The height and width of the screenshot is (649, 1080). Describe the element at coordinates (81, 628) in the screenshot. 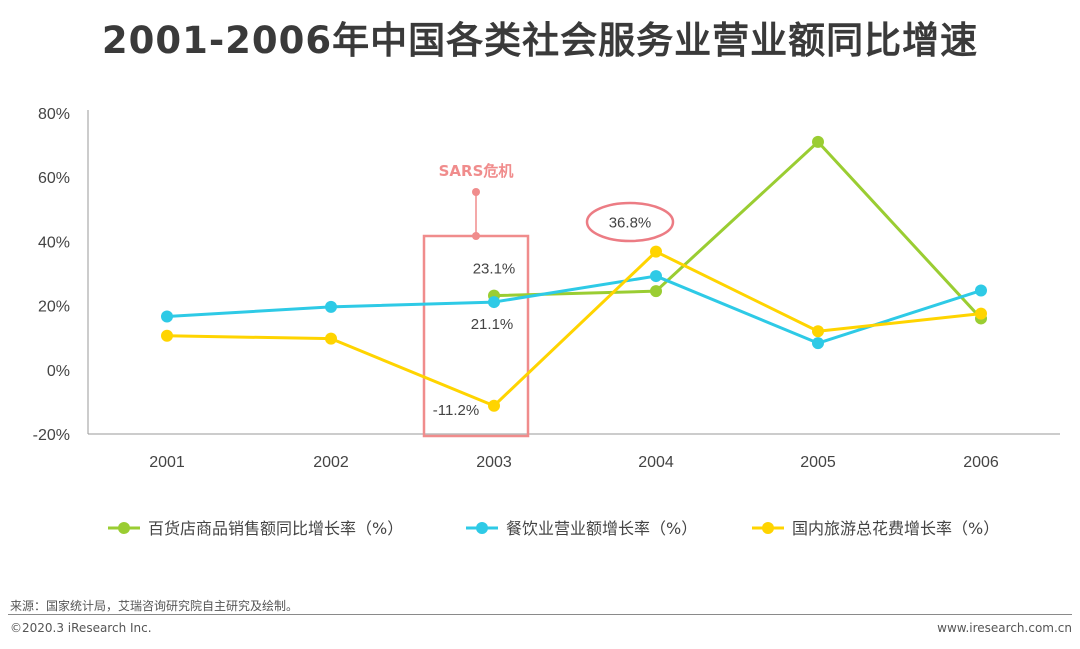

I see `copyright-text: ©2020.3 iResearch Inc.` at that location.